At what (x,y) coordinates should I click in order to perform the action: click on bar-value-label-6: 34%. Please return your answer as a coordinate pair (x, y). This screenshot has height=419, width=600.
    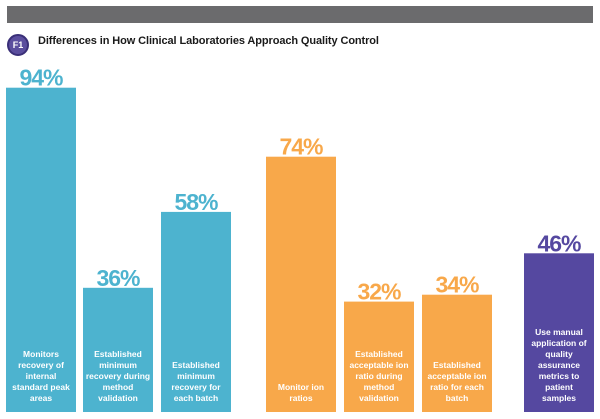
    Looking at the image, I should click on (457, 285).